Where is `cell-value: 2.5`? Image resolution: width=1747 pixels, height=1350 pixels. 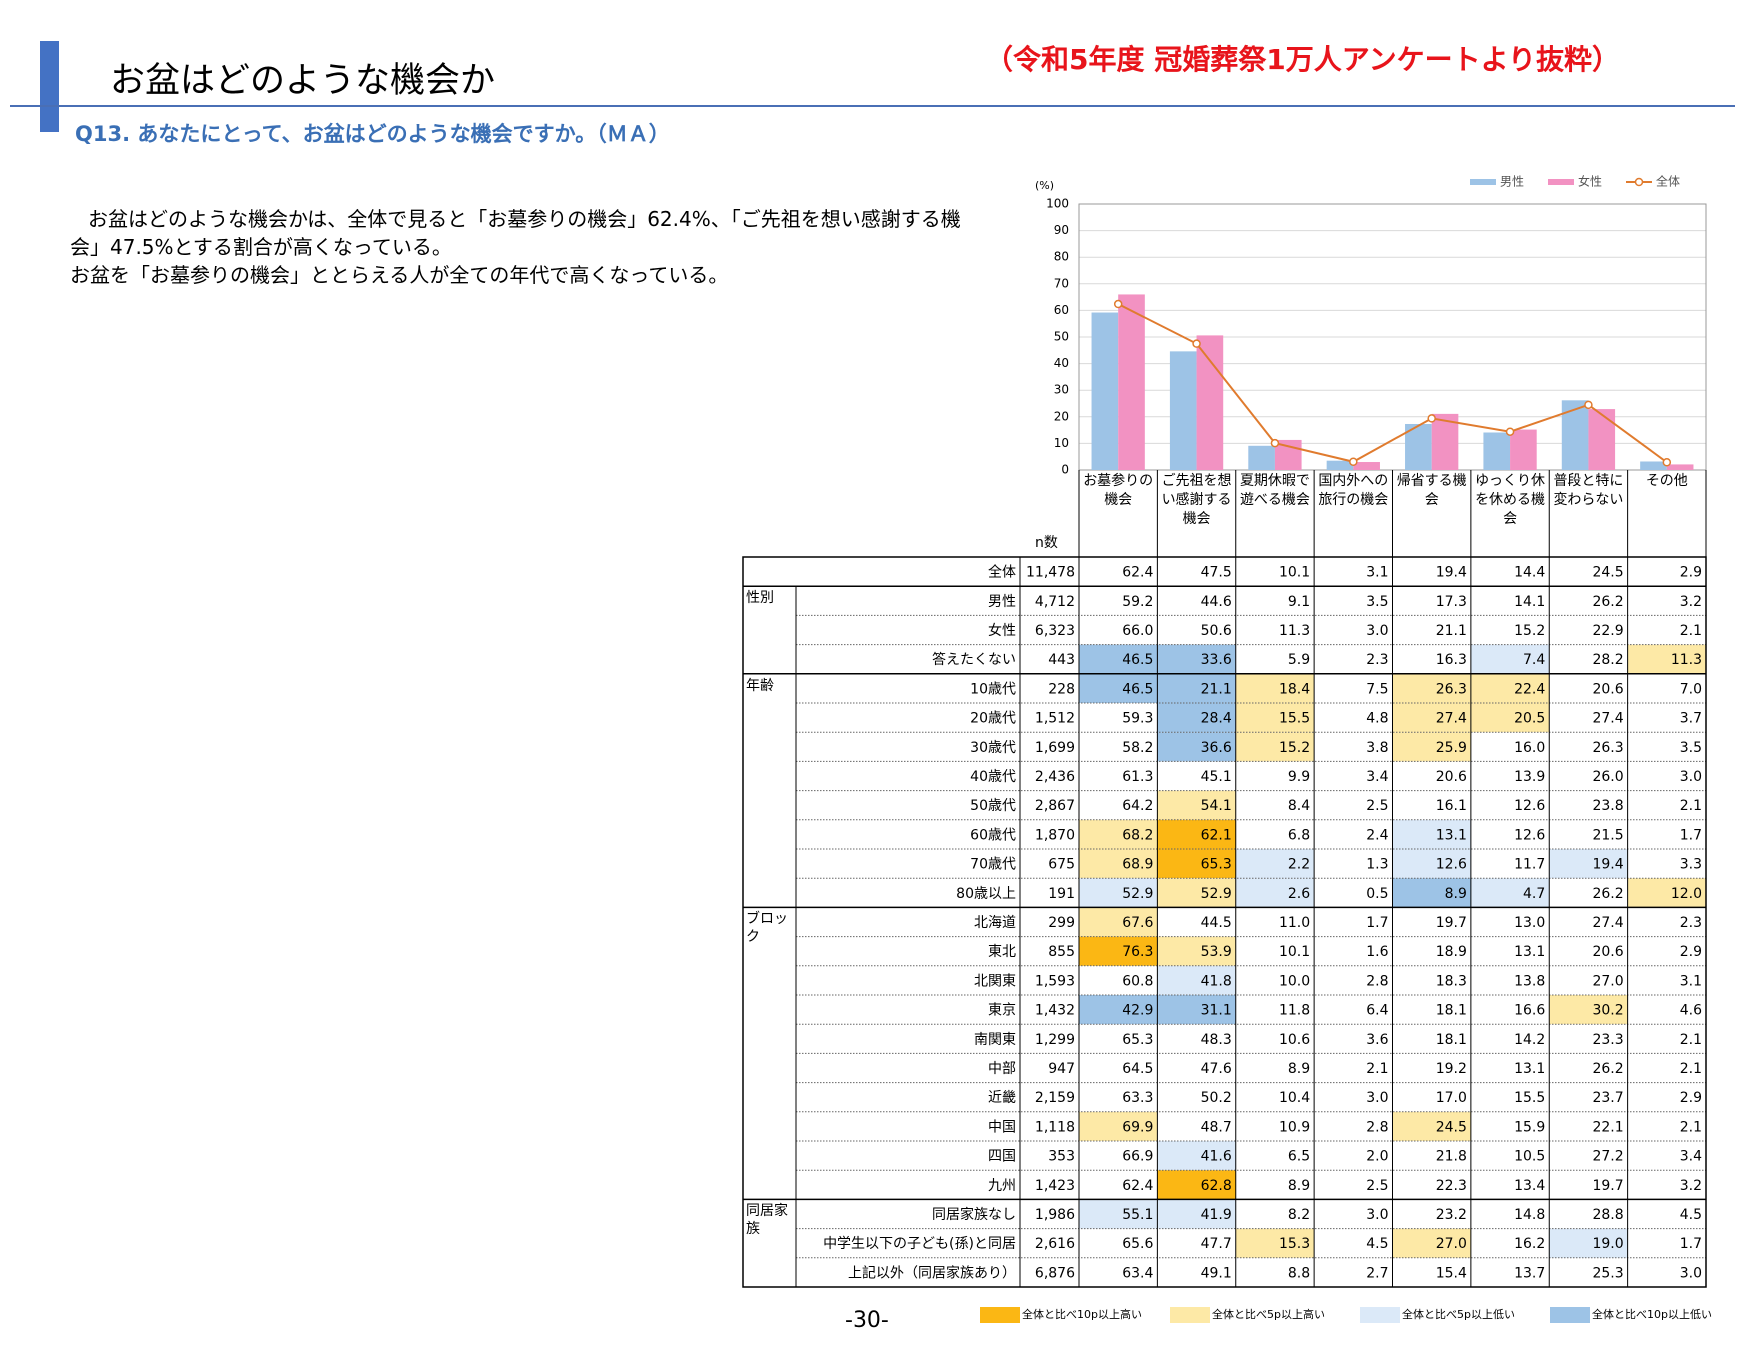 cell-value: 2.5 is located at coordinates (1377, 806).